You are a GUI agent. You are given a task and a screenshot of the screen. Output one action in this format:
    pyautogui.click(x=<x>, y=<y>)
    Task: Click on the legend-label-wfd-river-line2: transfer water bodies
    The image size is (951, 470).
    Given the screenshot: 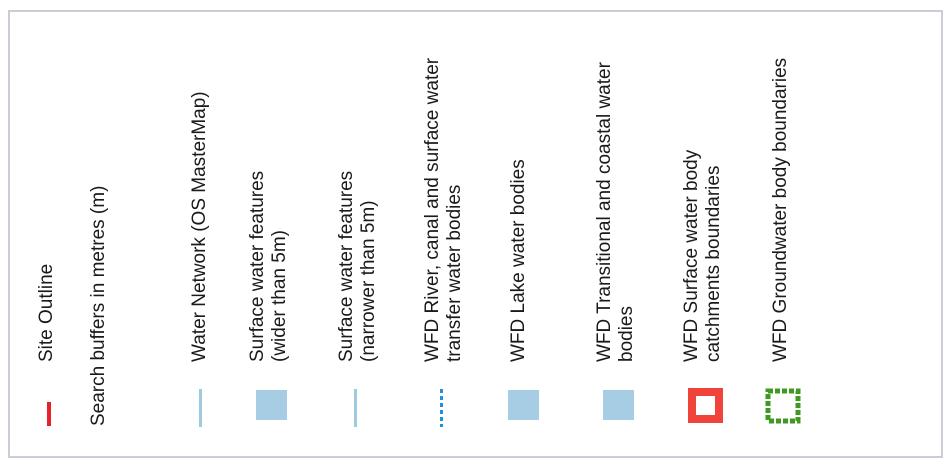 What is the action you would take?
    pyautogui.click(x=454, y=273)
    